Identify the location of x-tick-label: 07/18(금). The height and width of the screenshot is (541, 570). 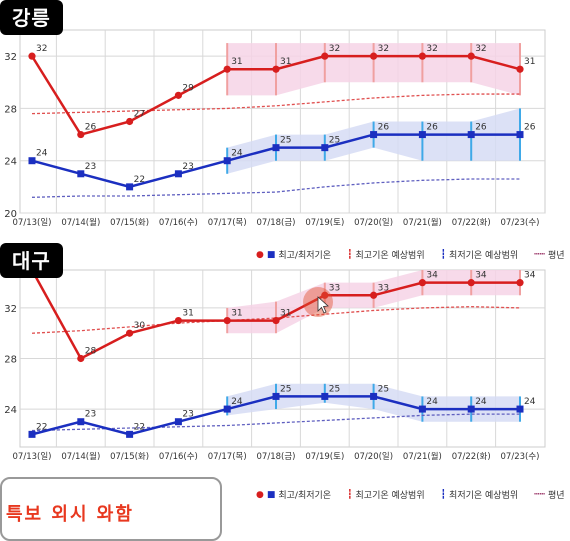
(276, 457).